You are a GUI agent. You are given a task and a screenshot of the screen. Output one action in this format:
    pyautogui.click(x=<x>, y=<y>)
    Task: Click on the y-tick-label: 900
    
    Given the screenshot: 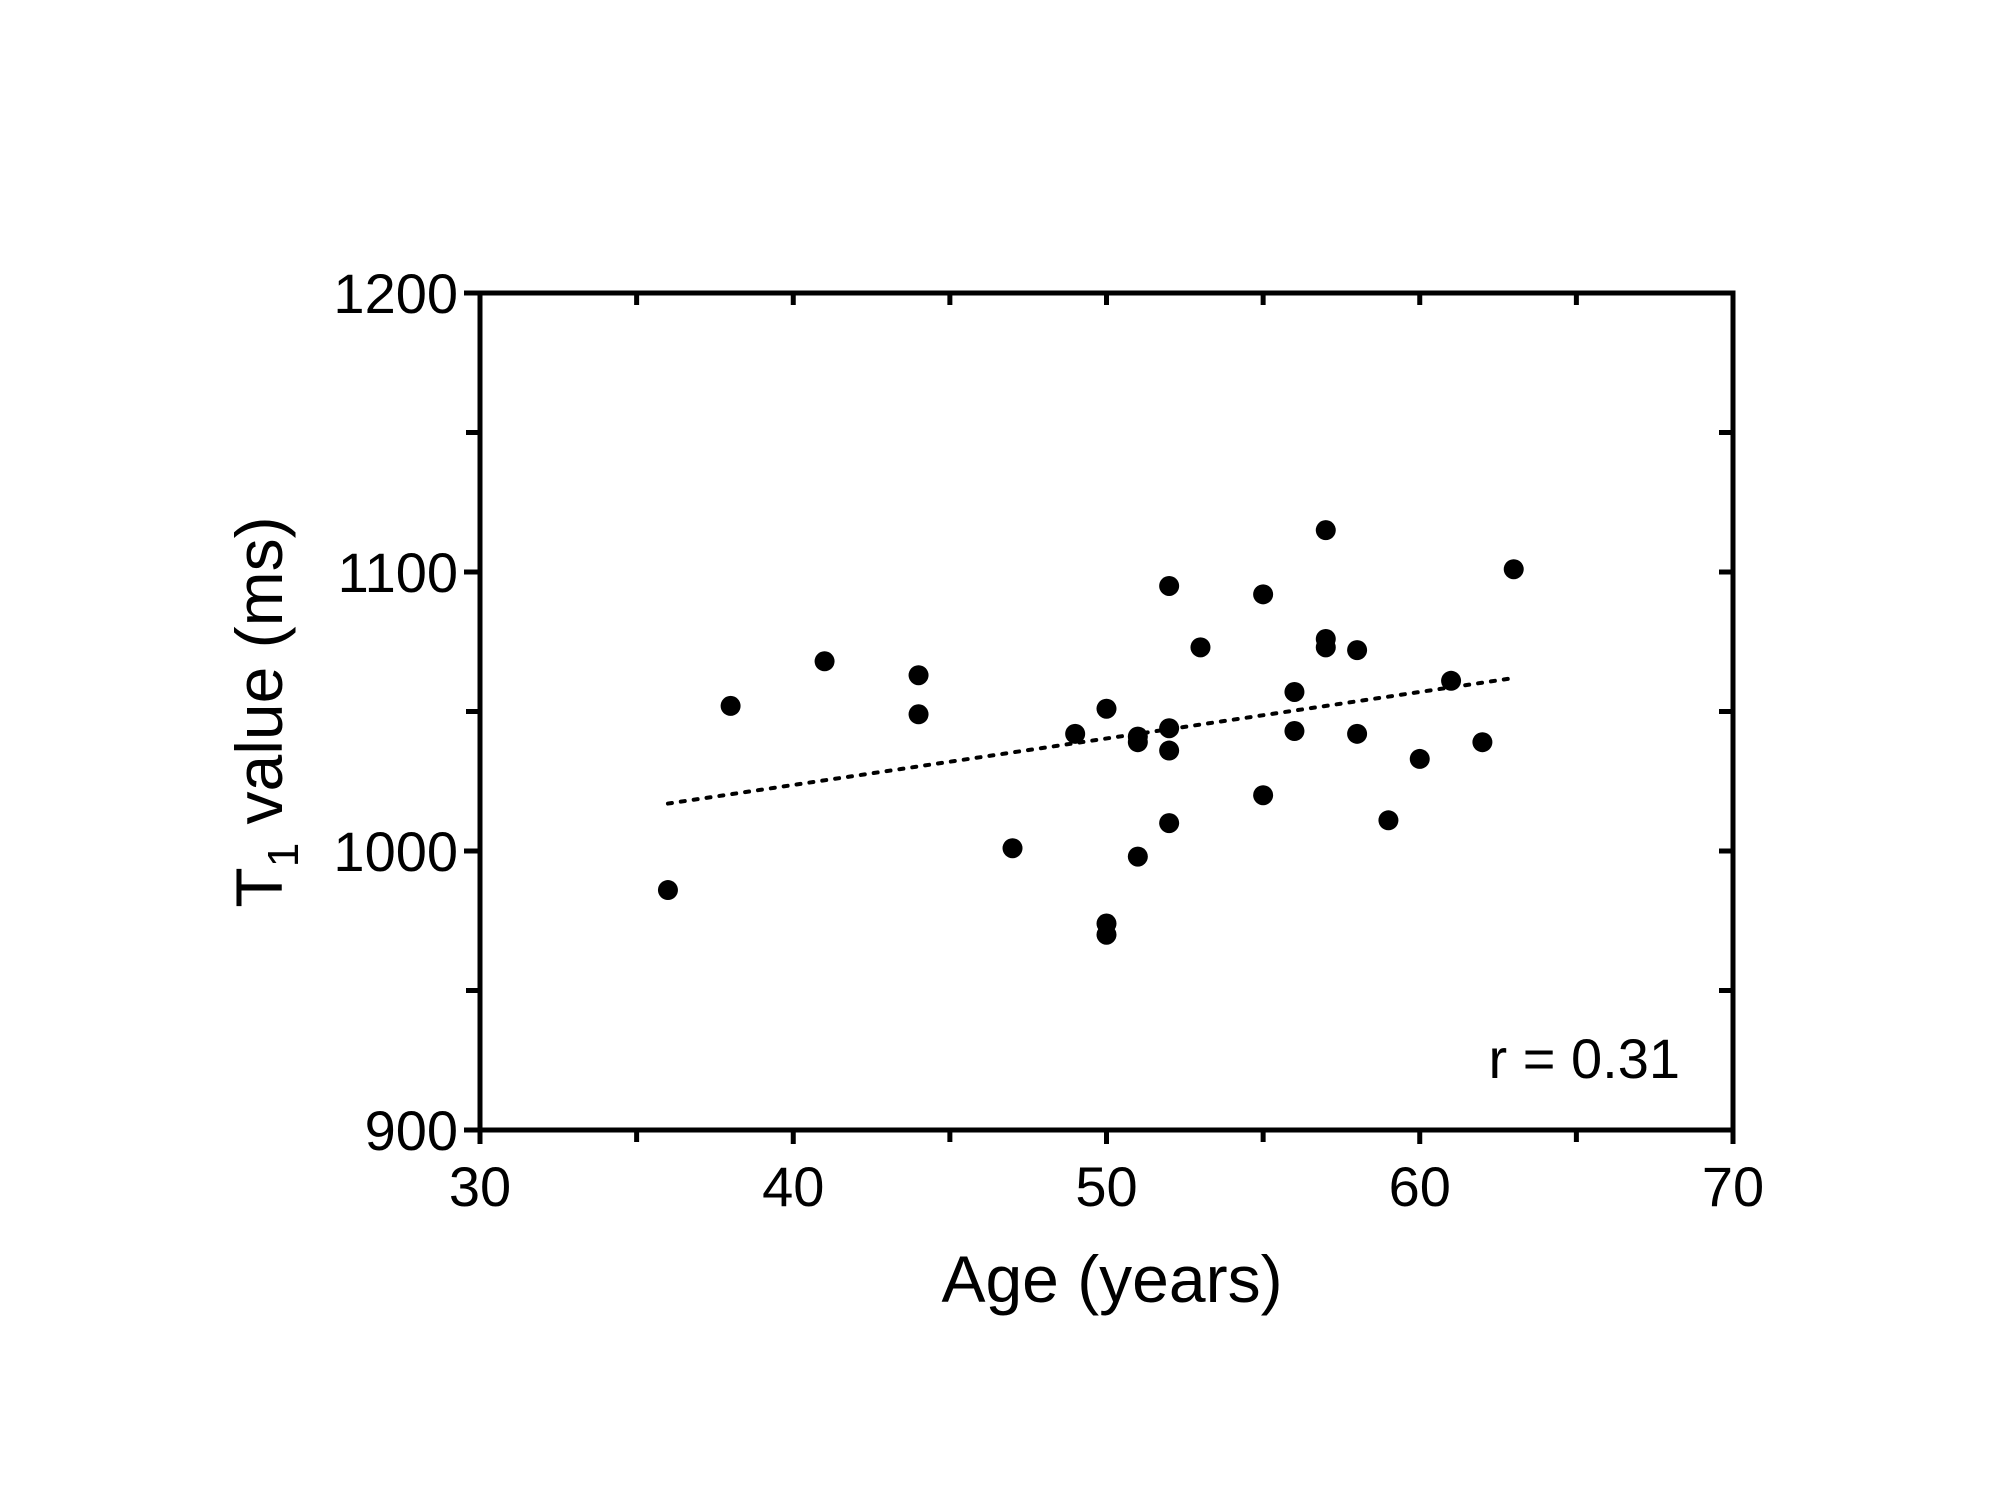 What is the action you would take?
    pyautogui.click(x=411, y=1130)
    